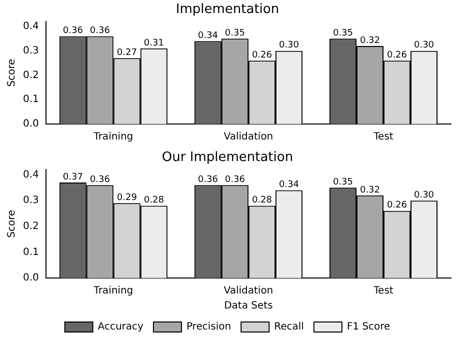 The image size is (461, 346). Describe the element at coordinates (368, 327) in the screenshot. I see `legend-label: F1 Score` at that location.